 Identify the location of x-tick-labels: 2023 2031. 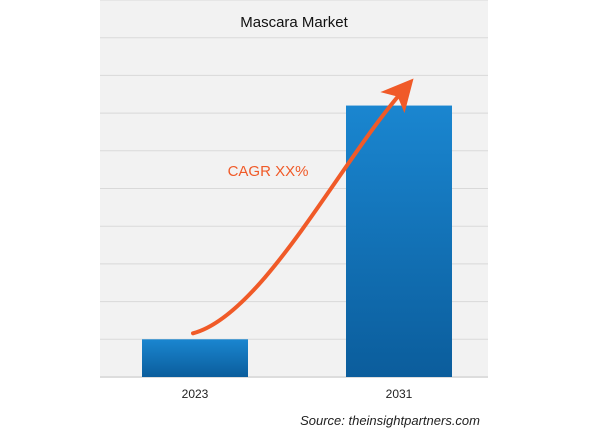
(297, 394).